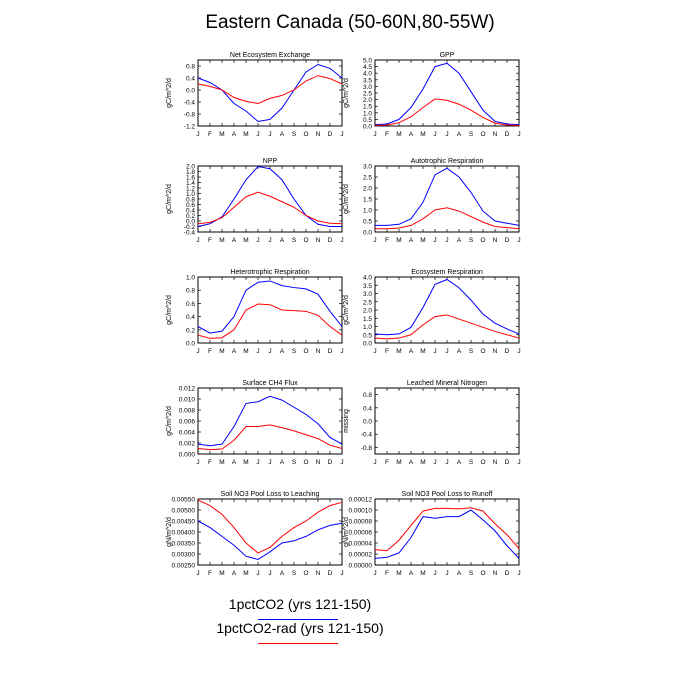 Image resolution: width=700 pixels, height=700 pixels. Describe the element at coordinates (361, 511) in the screenshot. I see `y-tick-label: 0.00010` at that location.